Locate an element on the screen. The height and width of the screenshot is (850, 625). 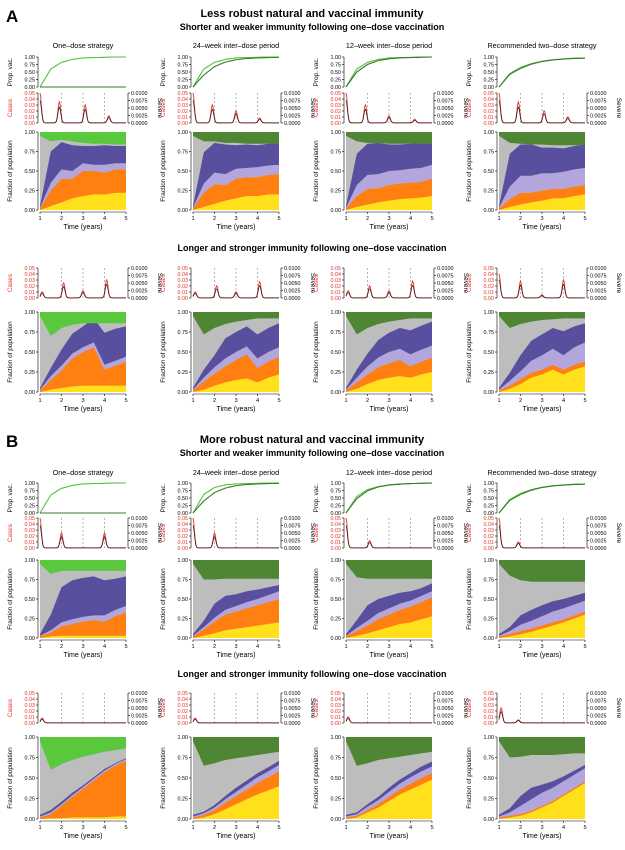
time-tick-label: 5 is located at coordinates (584, 828).